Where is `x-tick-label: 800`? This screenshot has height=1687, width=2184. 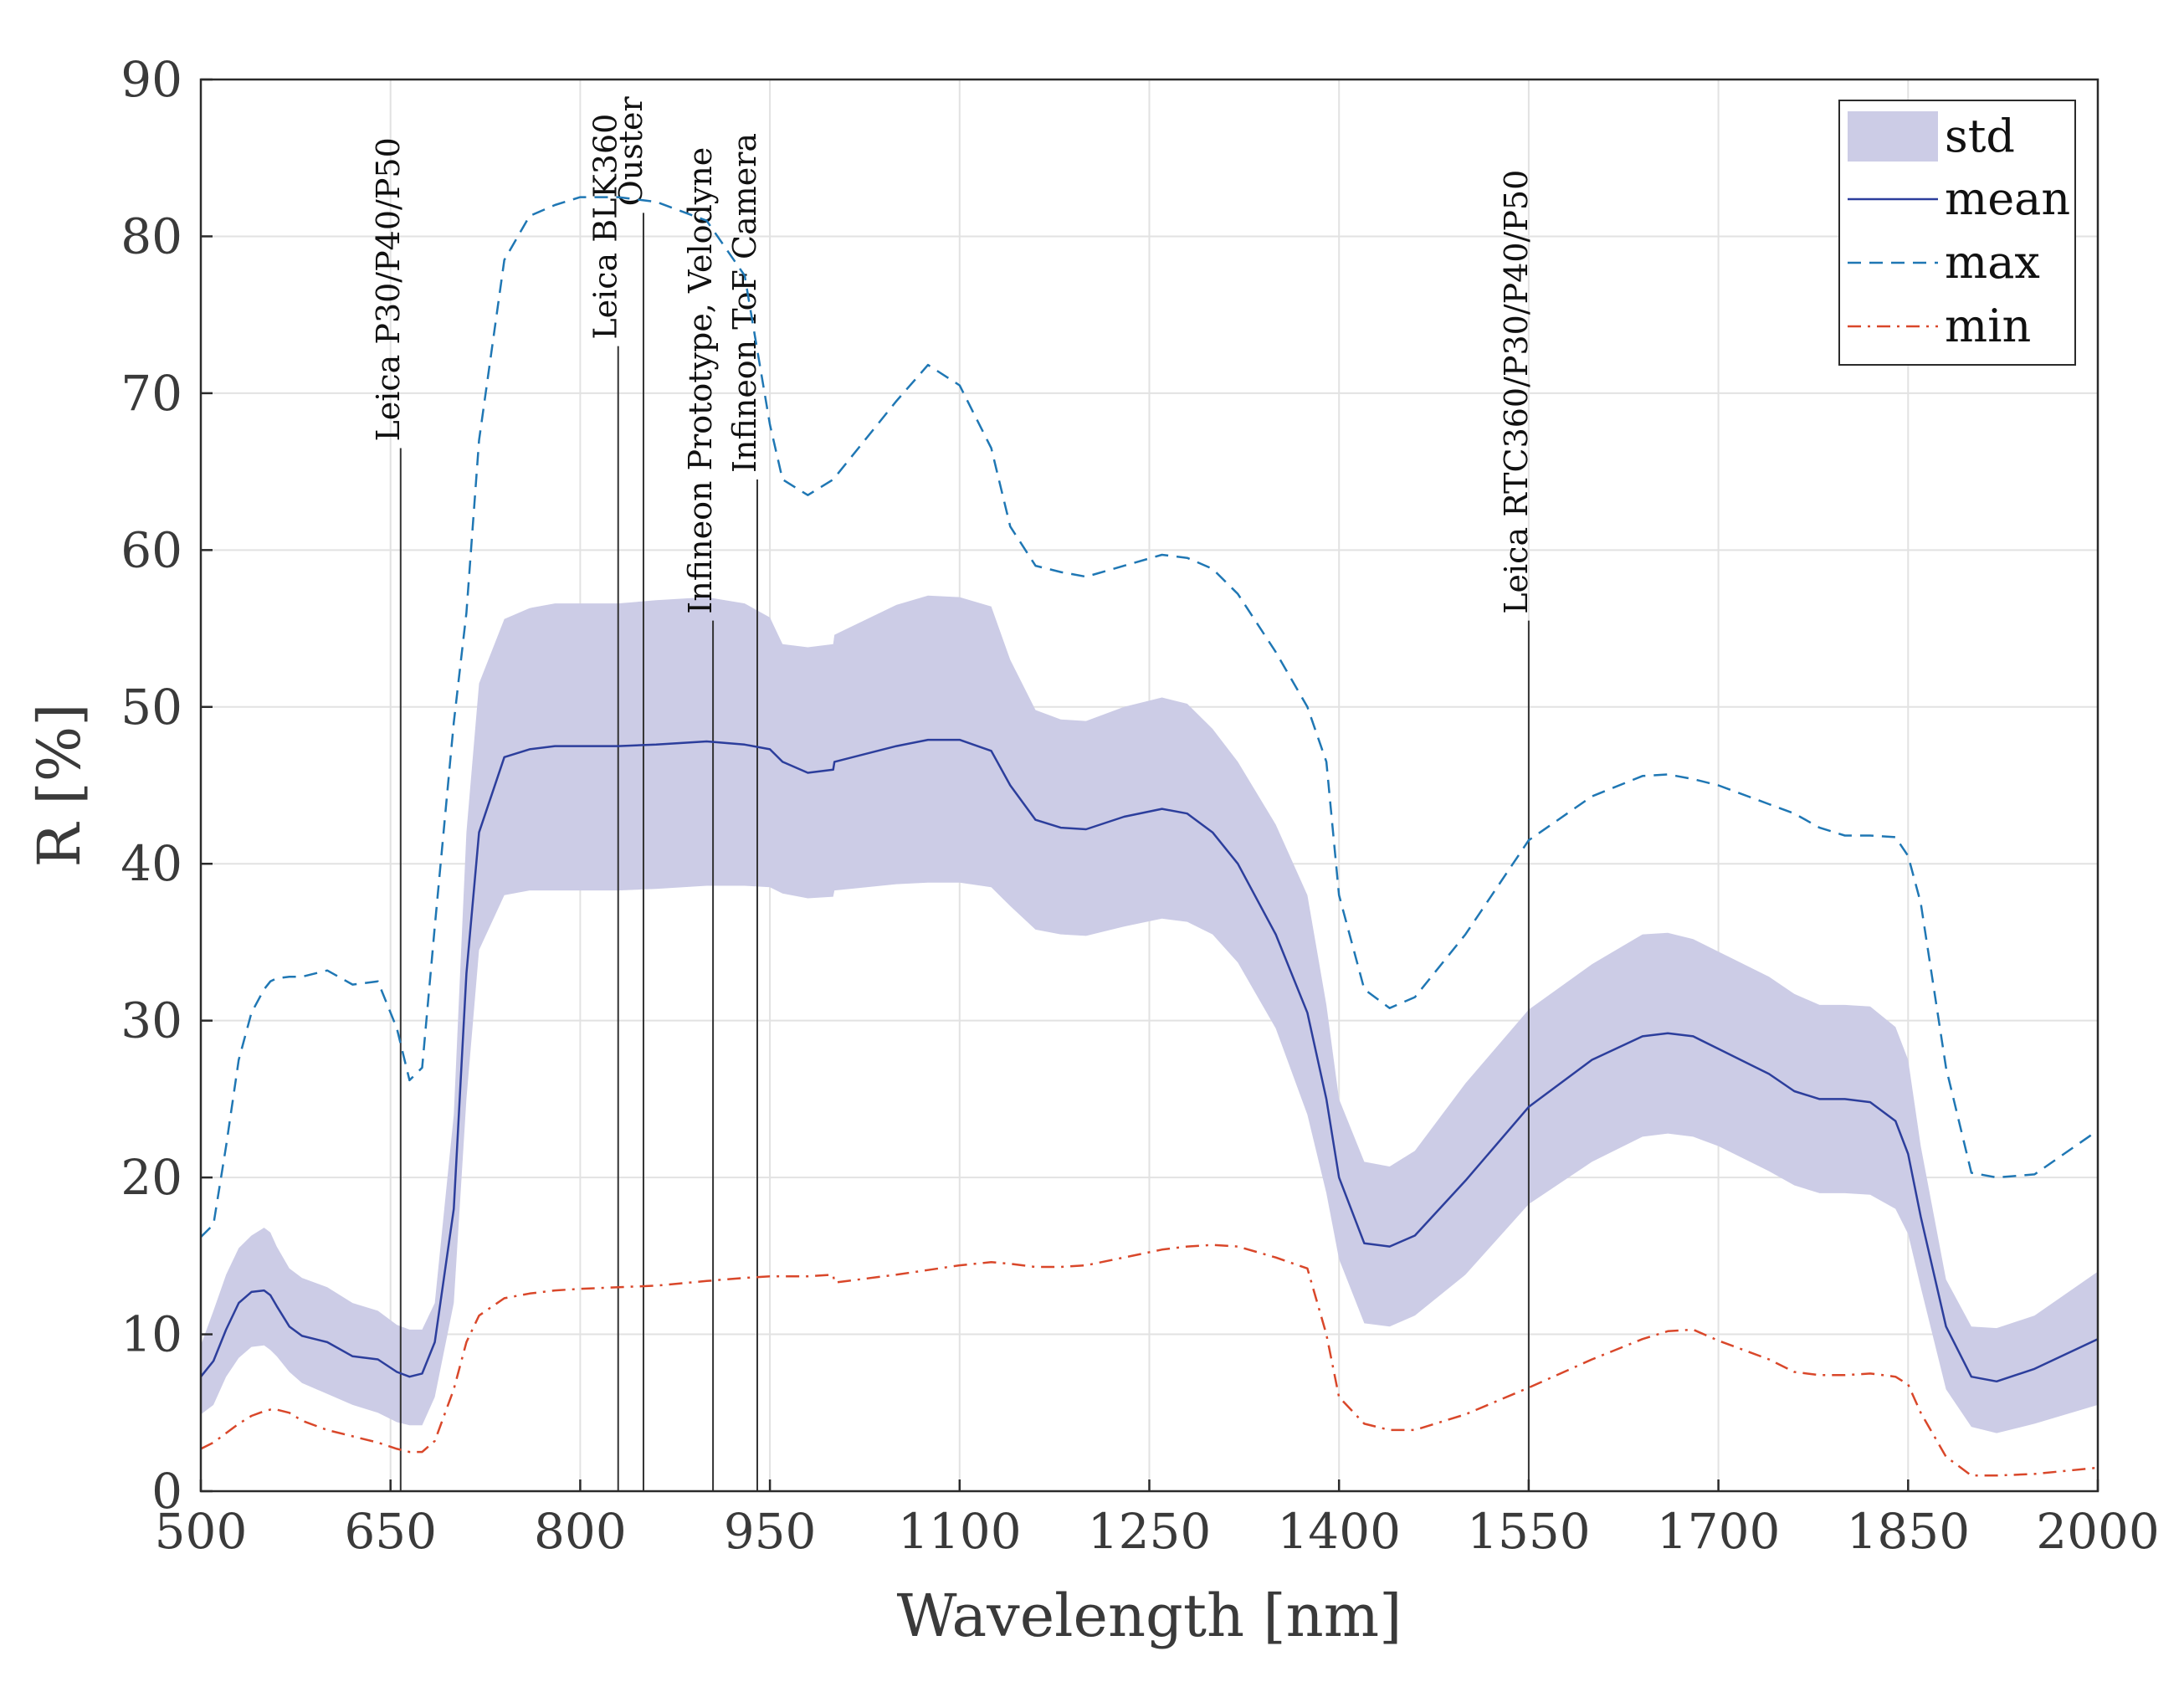 x-tick-label: 800 is located at coordinates (580, 1531).